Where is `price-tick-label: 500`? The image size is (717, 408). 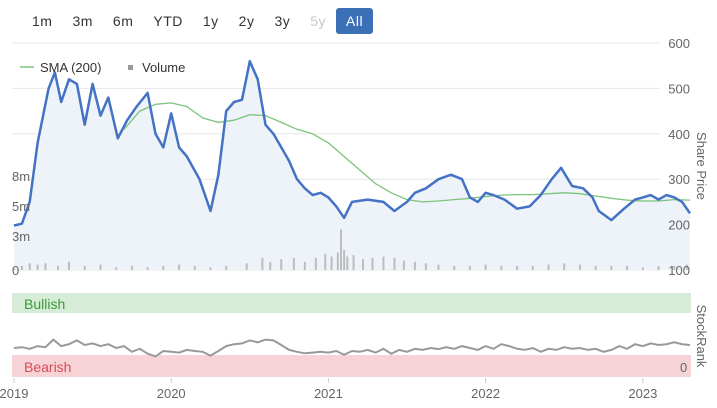 price-tick-label: 500 is located at coordinates (679, 88).